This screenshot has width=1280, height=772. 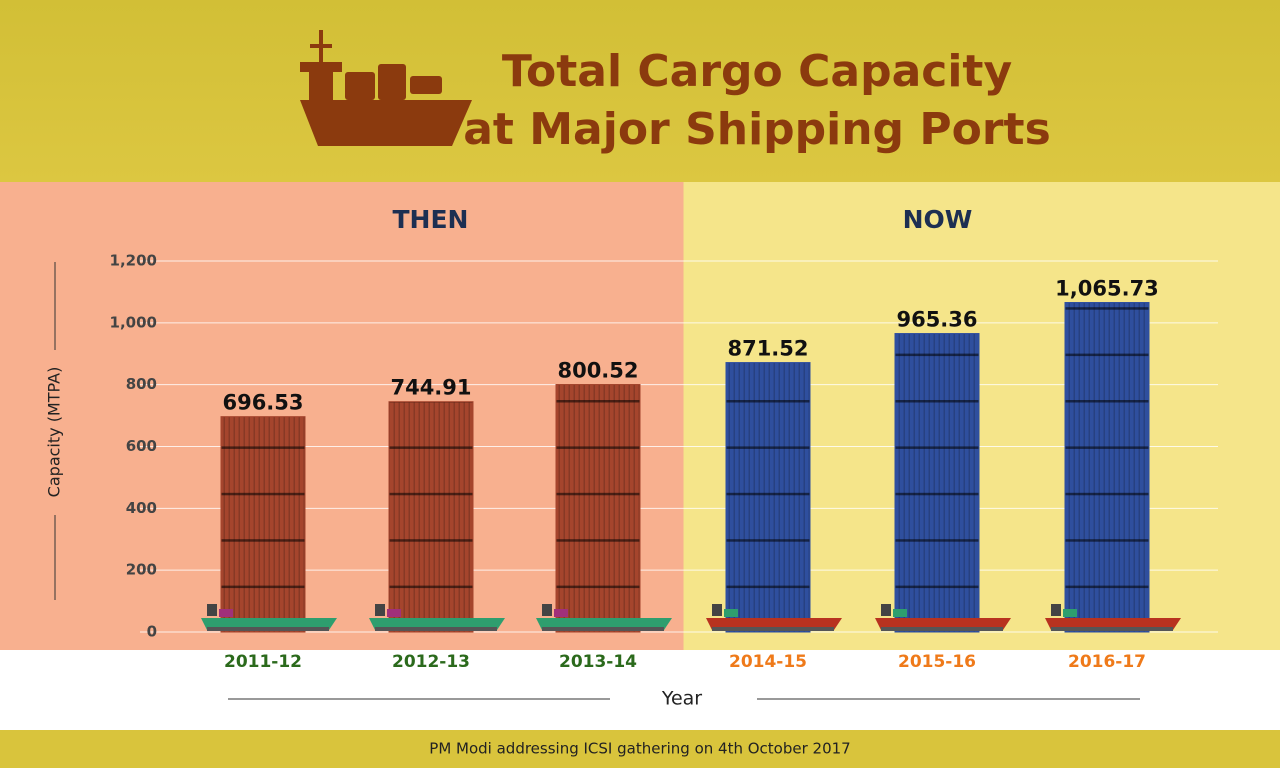 I want to click on x-axis-label: Year, so click(x=681, y=699).